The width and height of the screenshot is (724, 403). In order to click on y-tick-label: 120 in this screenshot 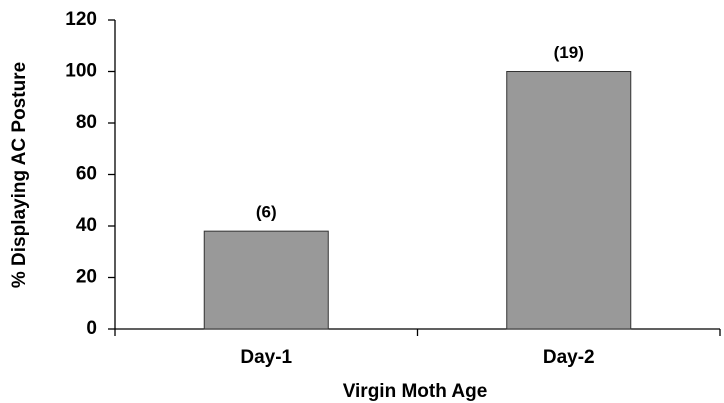, I will do `click(81, 19)`.